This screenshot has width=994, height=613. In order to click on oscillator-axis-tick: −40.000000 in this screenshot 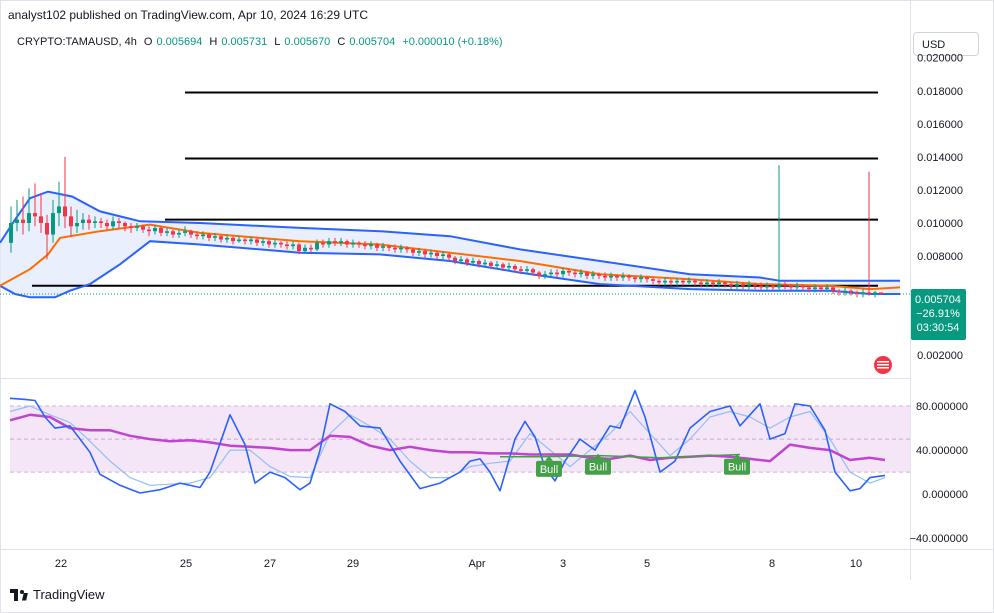, I will do `click(939, 539)`.